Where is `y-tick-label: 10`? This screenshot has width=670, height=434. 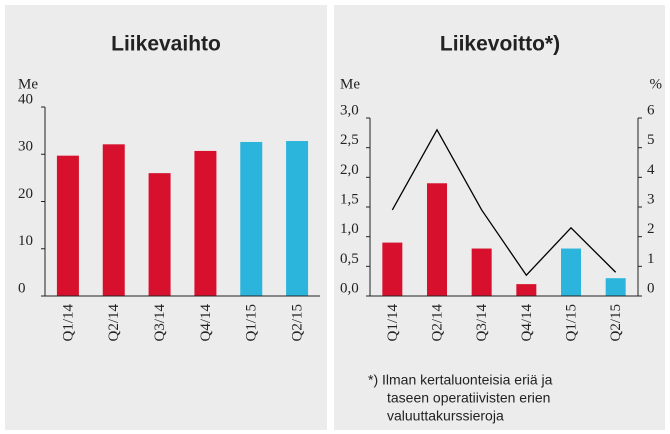
y-tick-label: 10 is located at coordinates (25, 241).